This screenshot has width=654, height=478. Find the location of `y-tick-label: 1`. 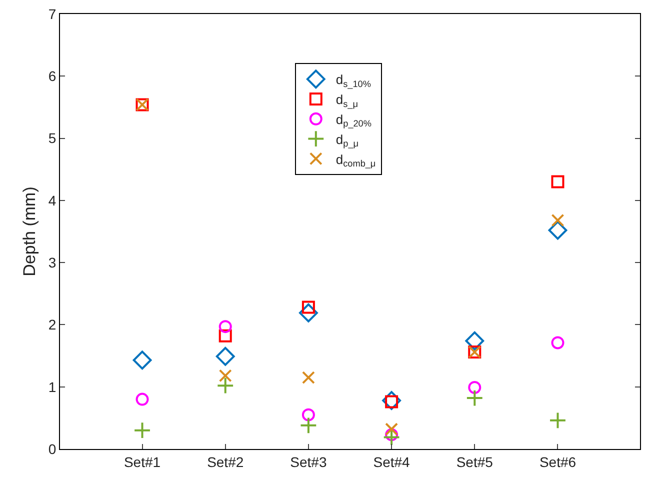

y-tick-label: 1 is located at coordinates (52, 386).